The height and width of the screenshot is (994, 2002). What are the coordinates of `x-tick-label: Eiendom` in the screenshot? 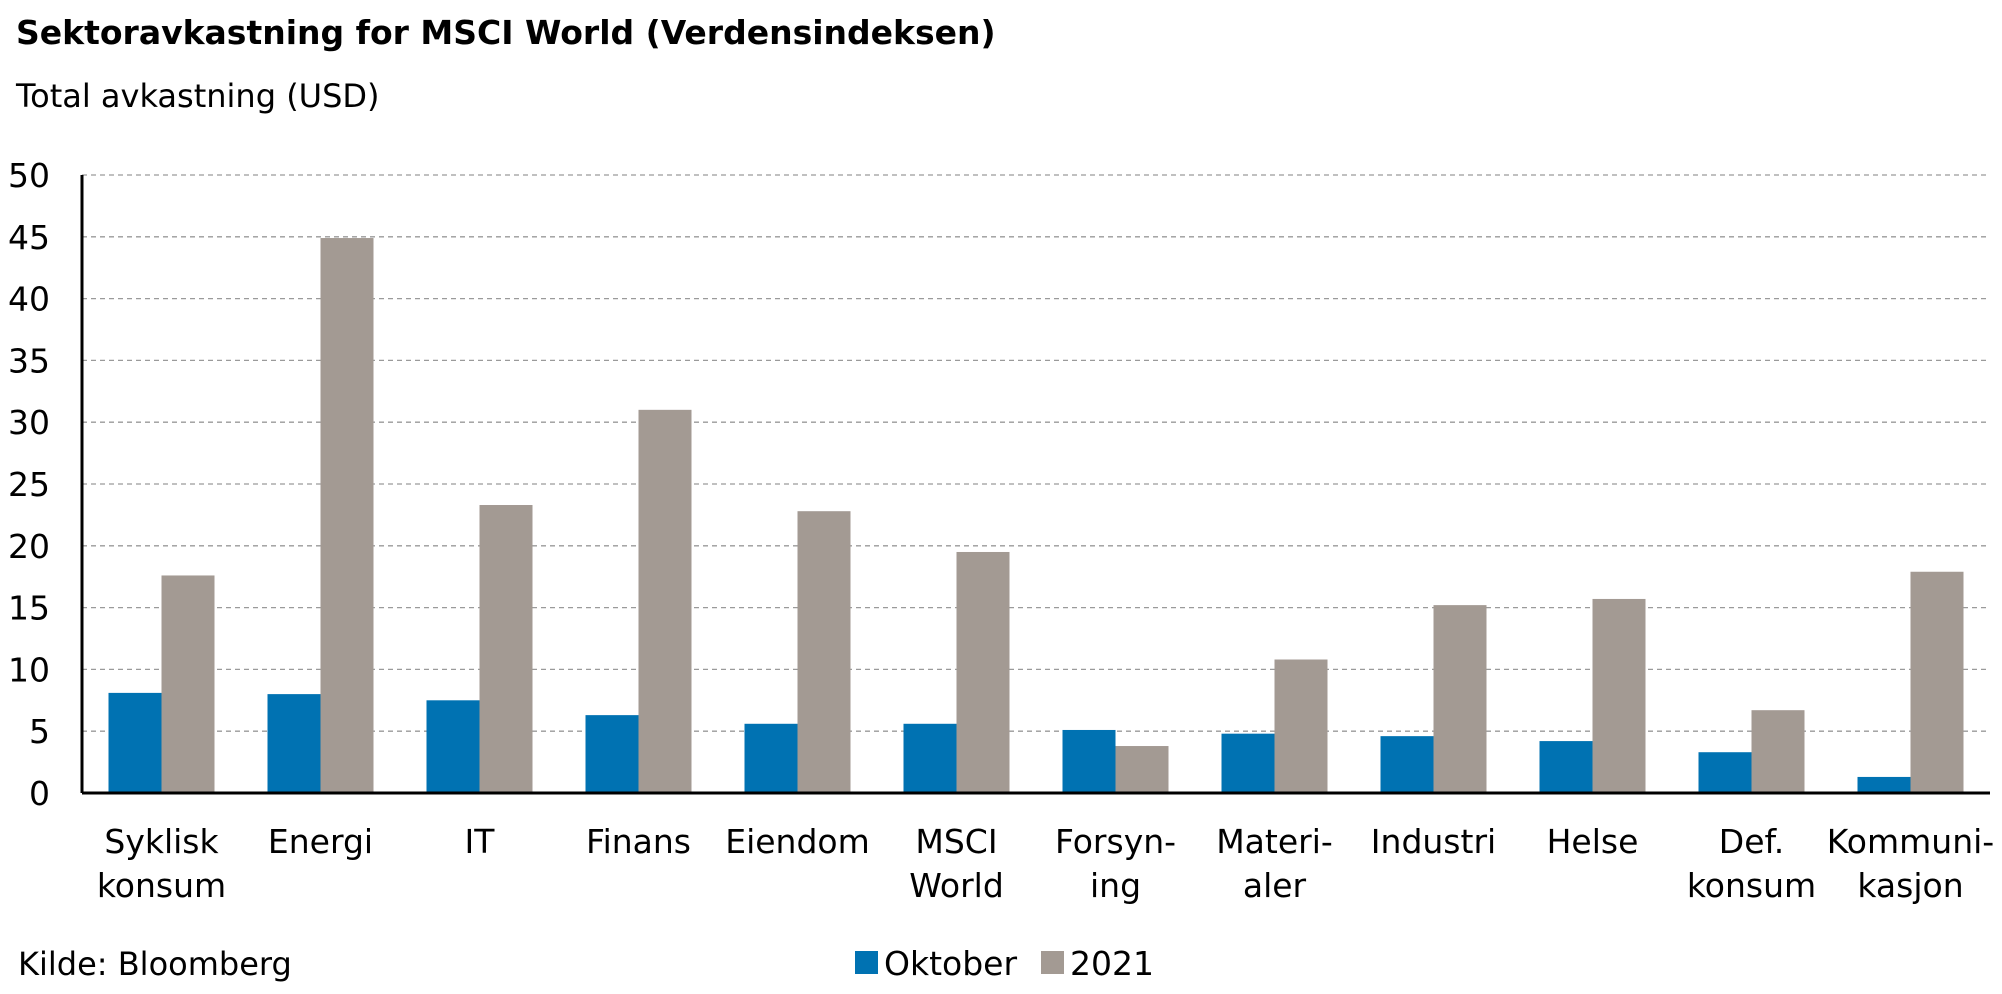 It's located at (797, 841).